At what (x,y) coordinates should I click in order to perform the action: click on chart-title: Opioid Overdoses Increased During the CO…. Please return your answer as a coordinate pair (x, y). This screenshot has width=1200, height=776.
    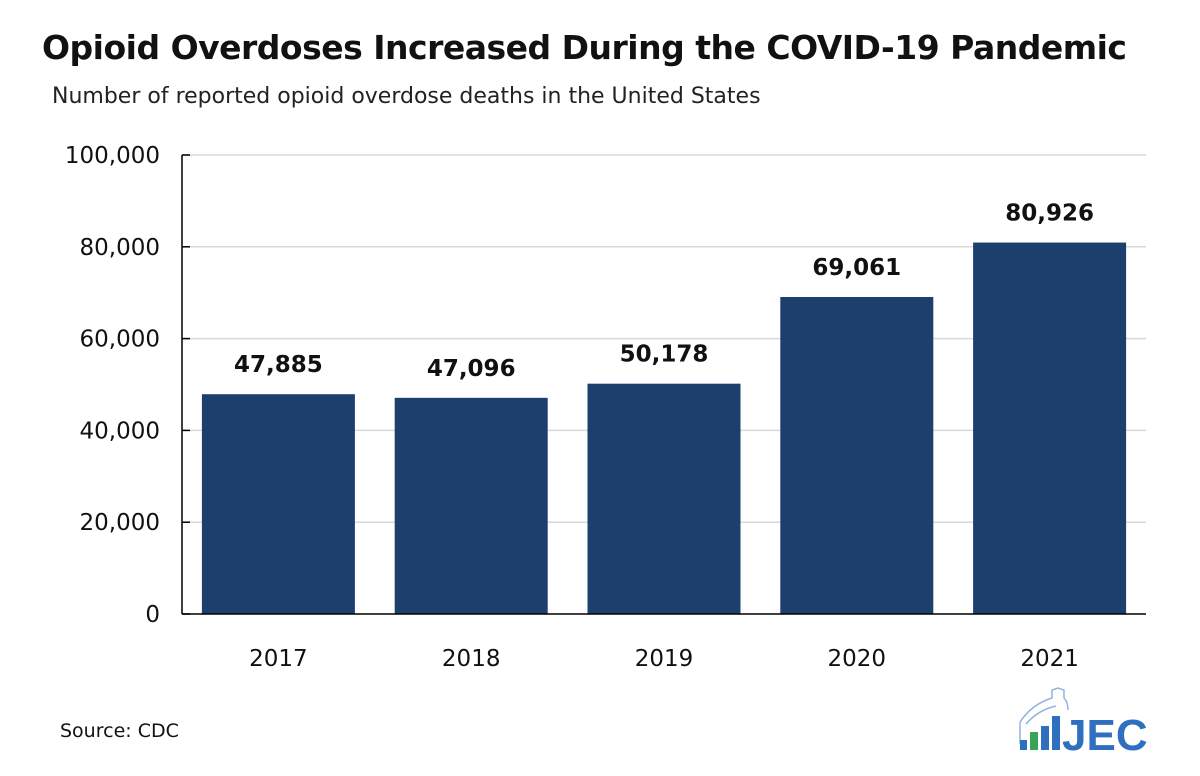
    Looking at the image, I should click on (584, 47).